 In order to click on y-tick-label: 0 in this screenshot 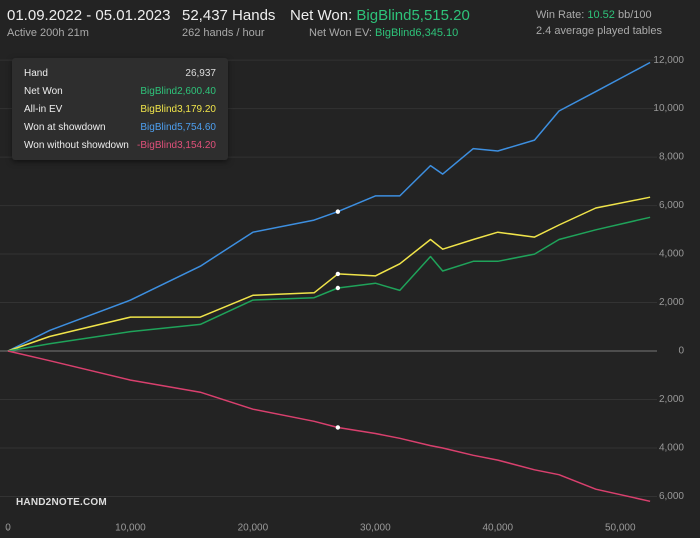, I will do `click(681, 351)`.